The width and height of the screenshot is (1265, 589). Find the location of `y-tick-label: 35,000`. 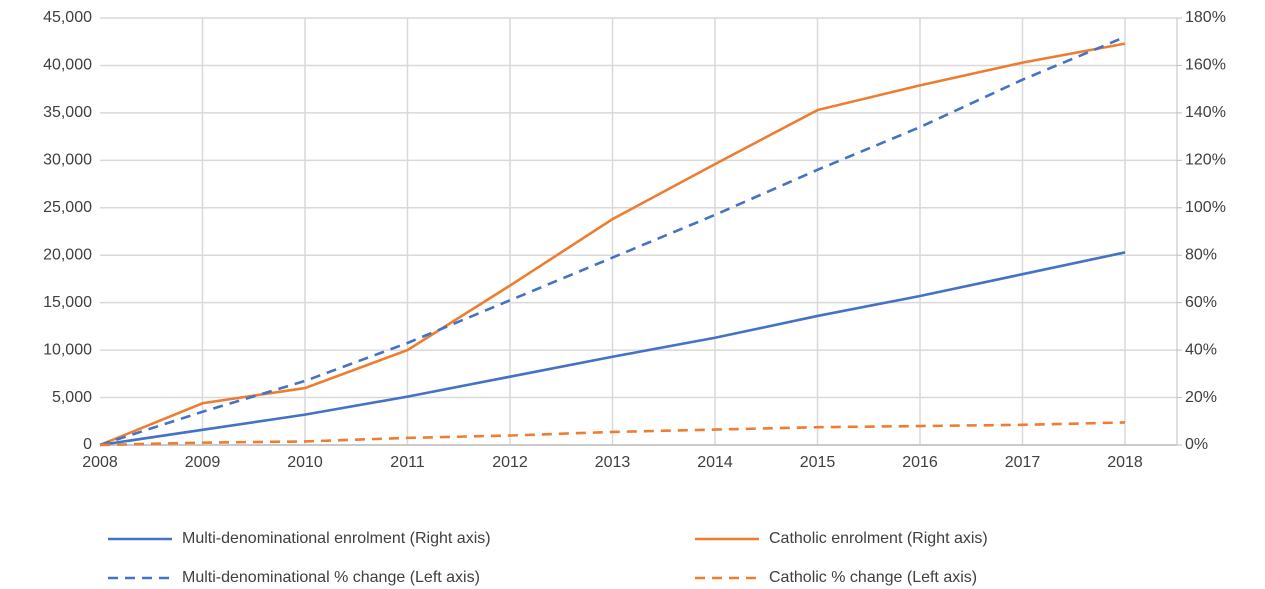

y-tick-label: 35,000 is located at coordinates (67, 112).